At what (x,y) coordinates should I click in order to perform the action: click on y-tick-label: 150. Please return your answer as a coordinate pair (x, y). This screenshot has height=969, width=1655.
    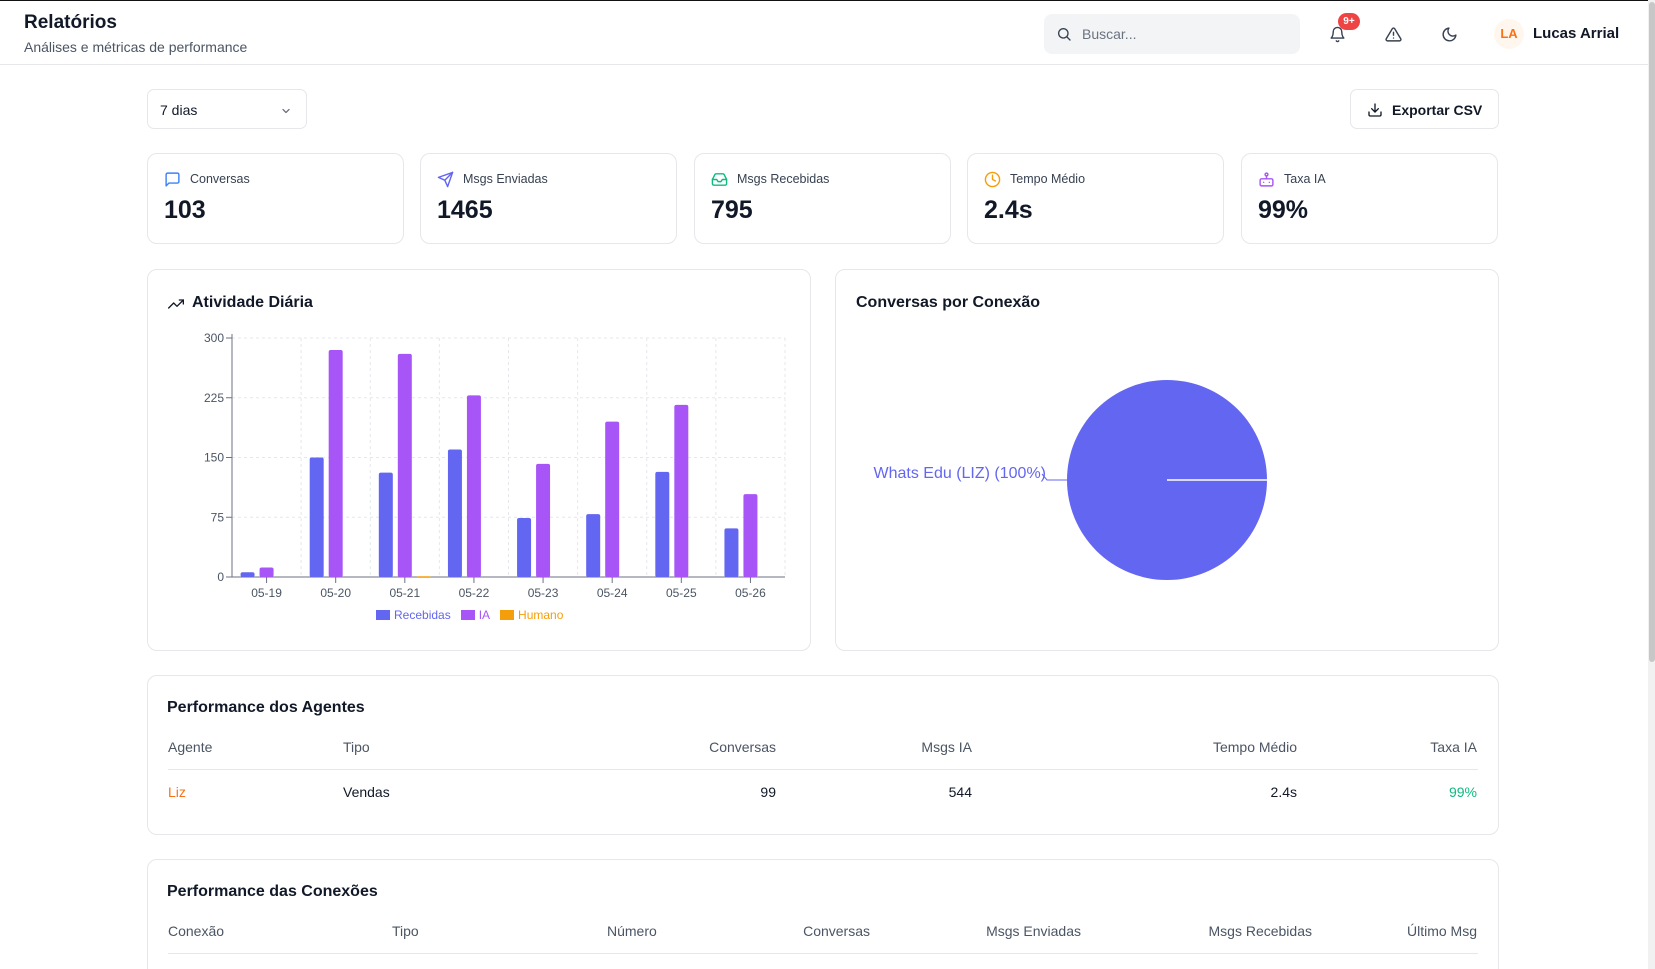
    Looking at the image, I should click on (214, 458).